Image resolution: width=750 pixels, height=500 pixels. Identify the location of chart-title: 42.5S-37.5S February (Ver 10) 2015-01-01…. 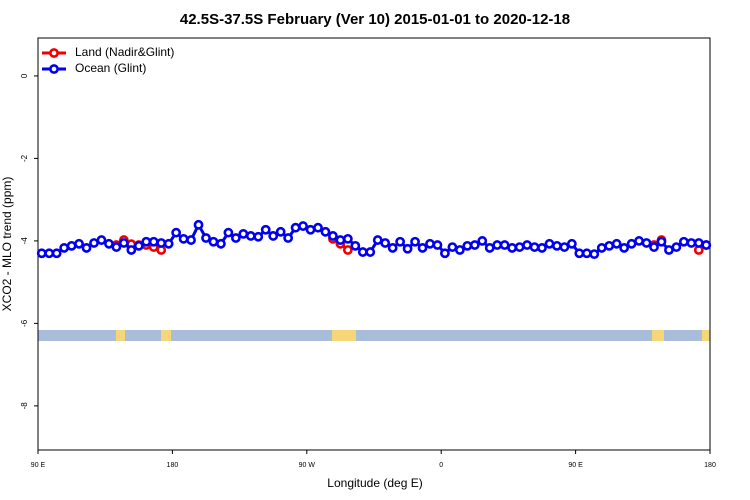
(375, 19).